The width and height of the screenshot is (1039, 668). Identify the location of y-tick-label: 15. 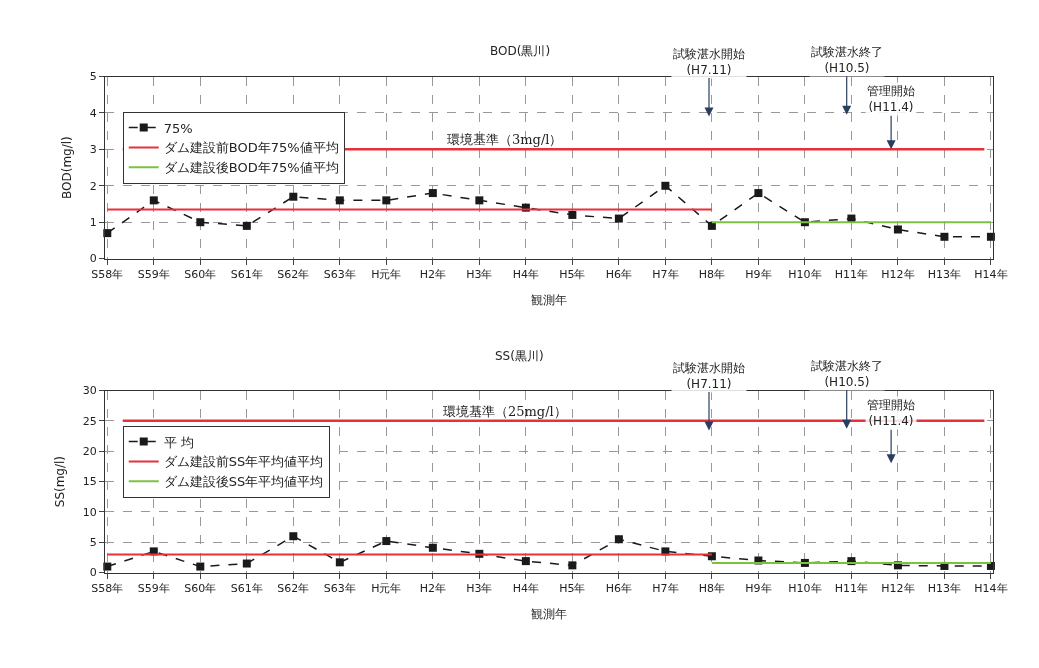
(89, 482).